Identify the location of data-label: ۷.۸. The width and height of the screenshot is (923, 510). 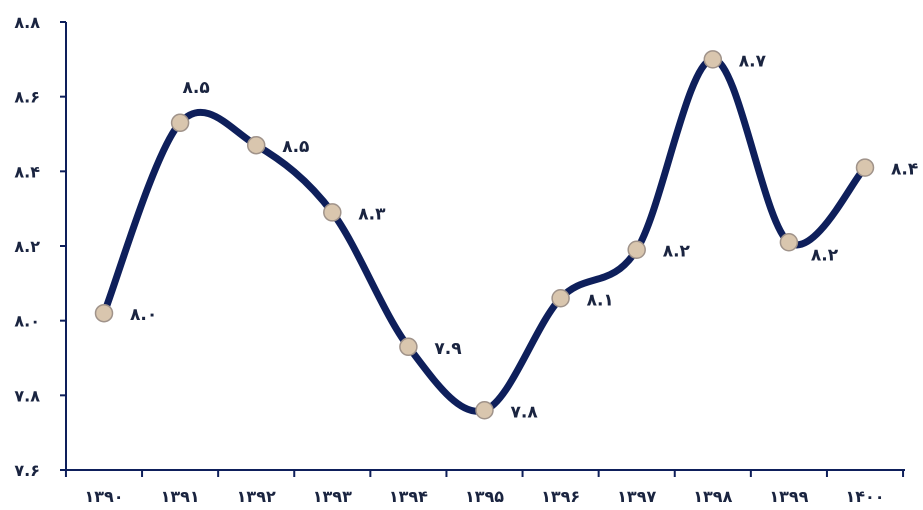
(525, 412).